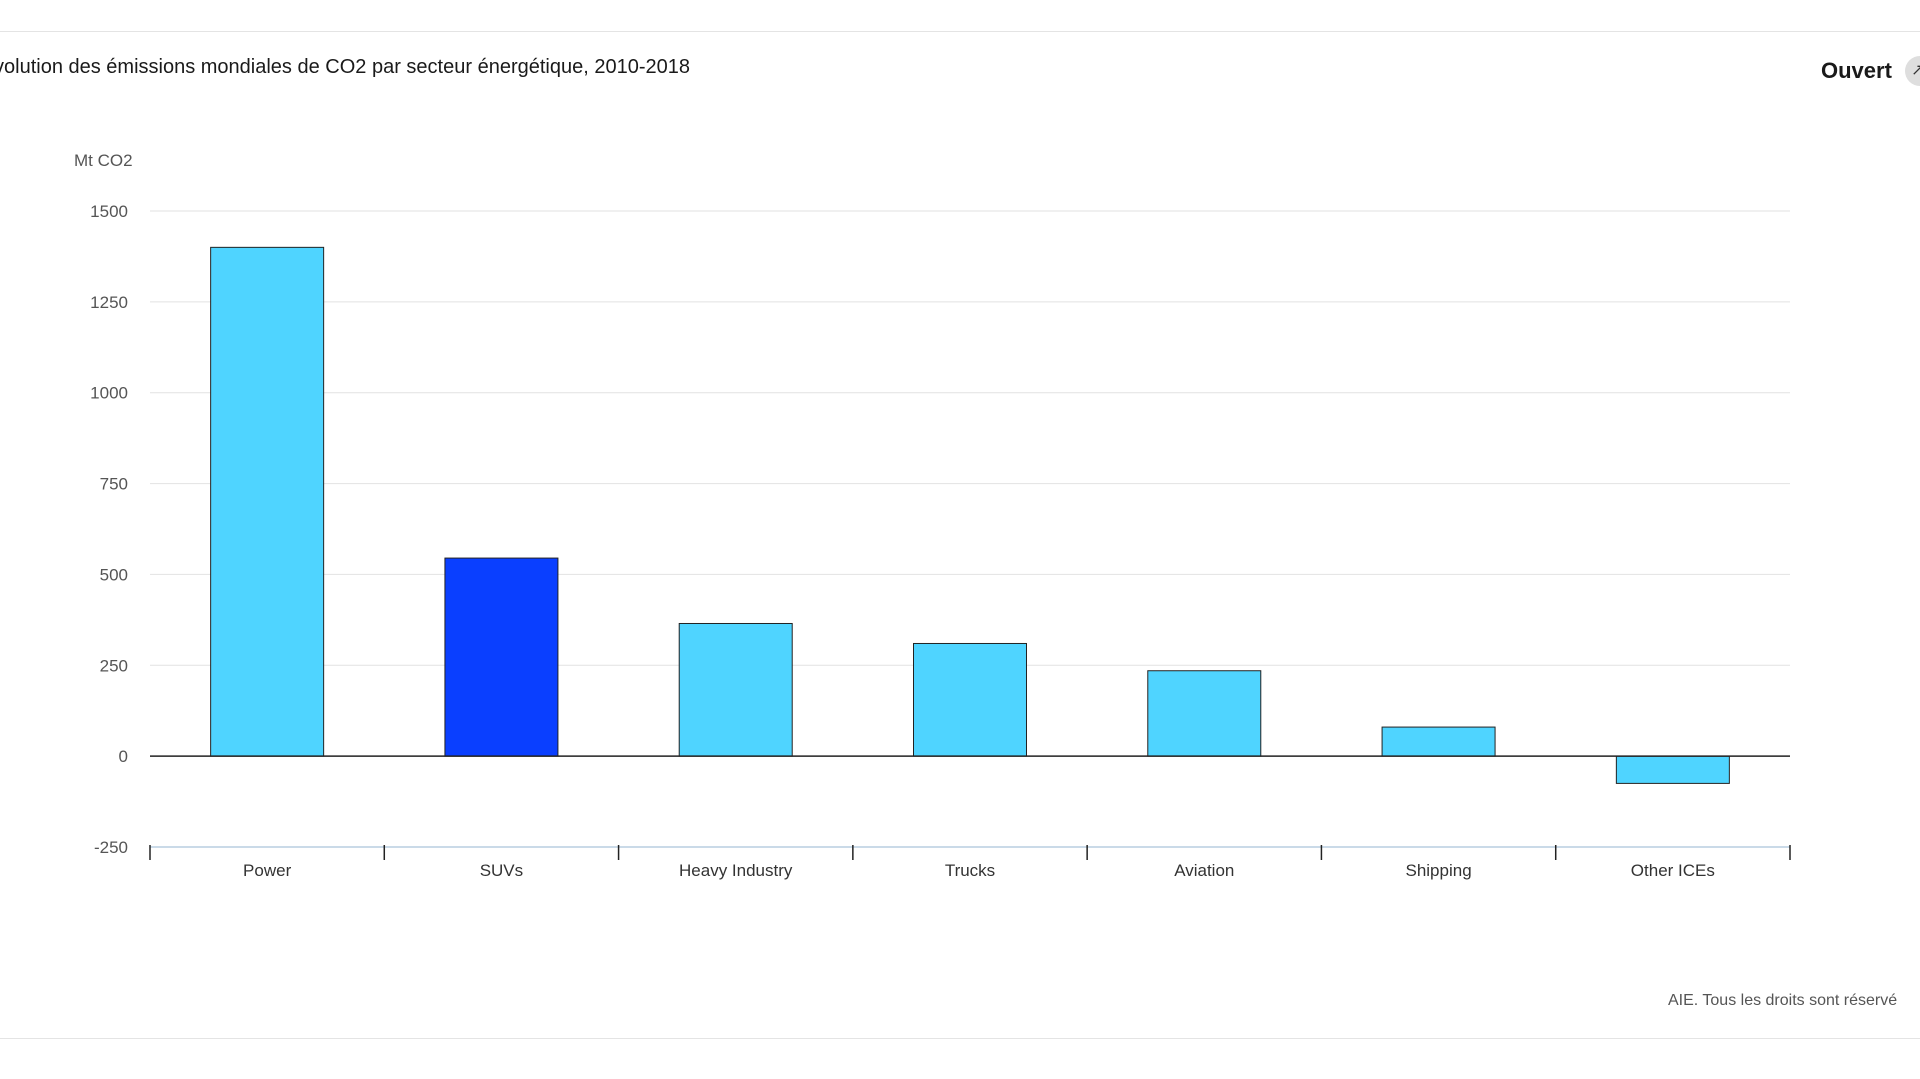 The image size is (1920, 1079). I want to click on open-button: Ouvert, so click(1856, 70).